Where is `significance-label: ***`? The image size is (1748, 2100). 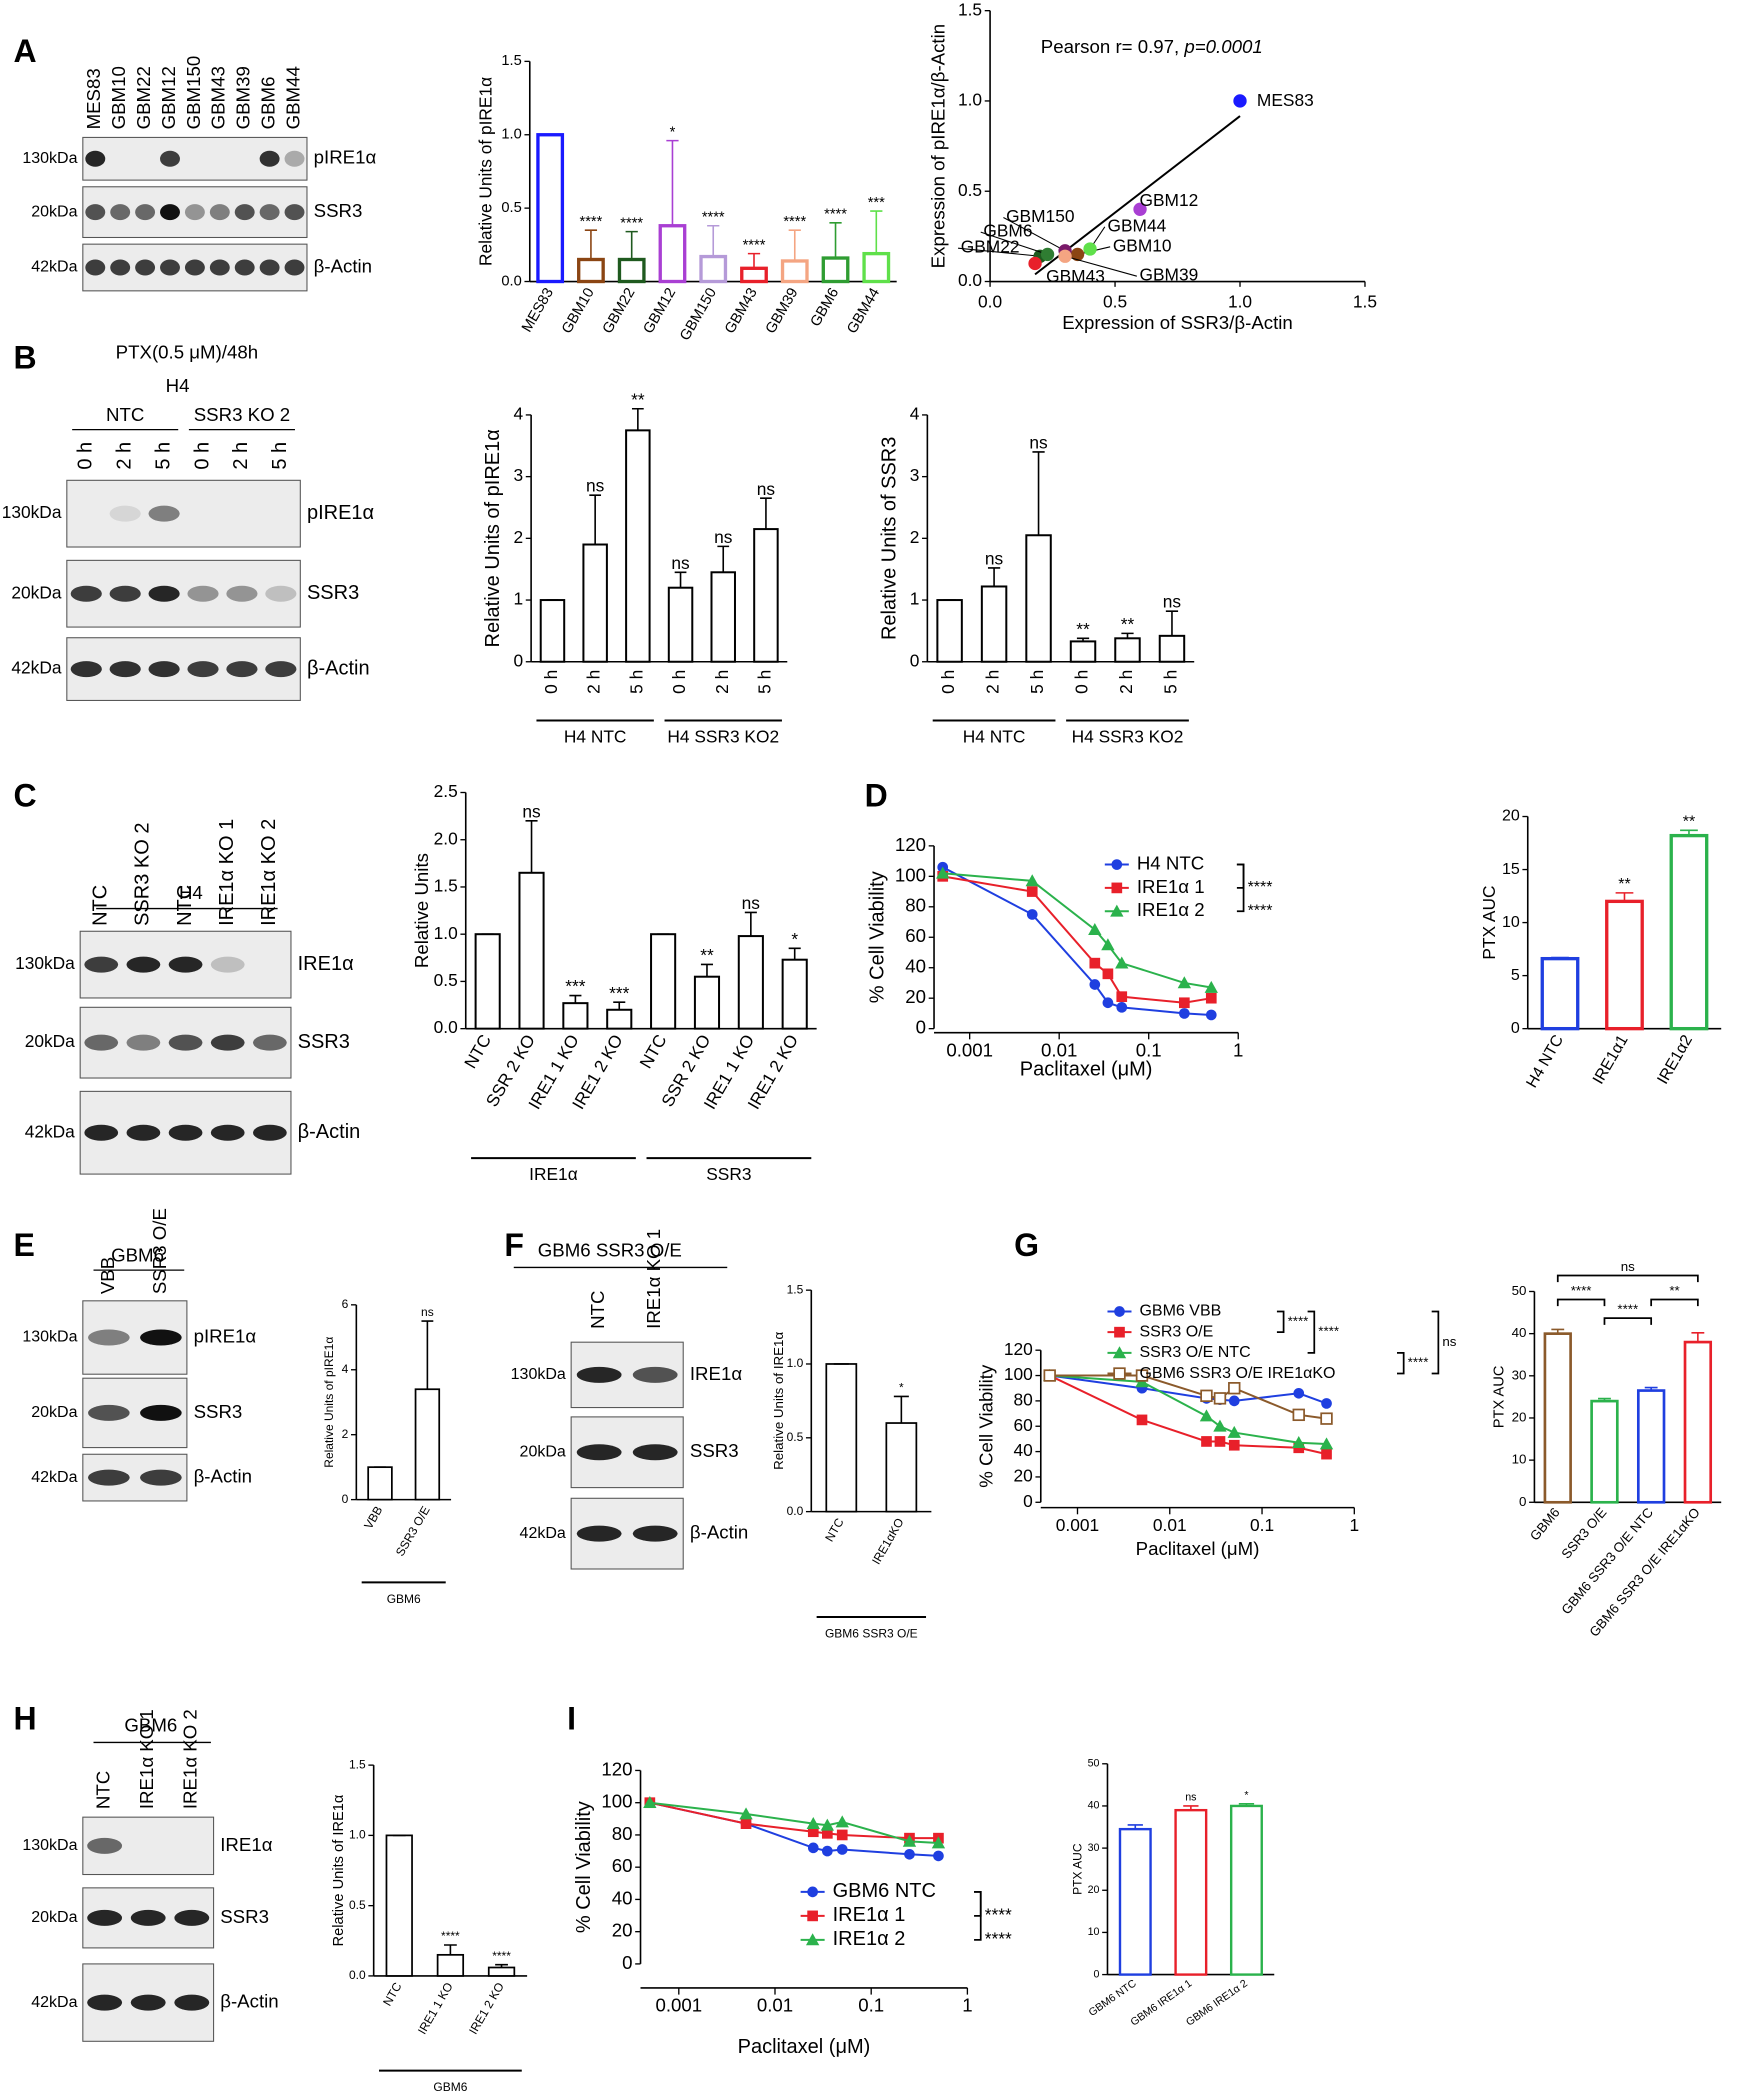 significance-label: *** is located at coordinates (575, 986).